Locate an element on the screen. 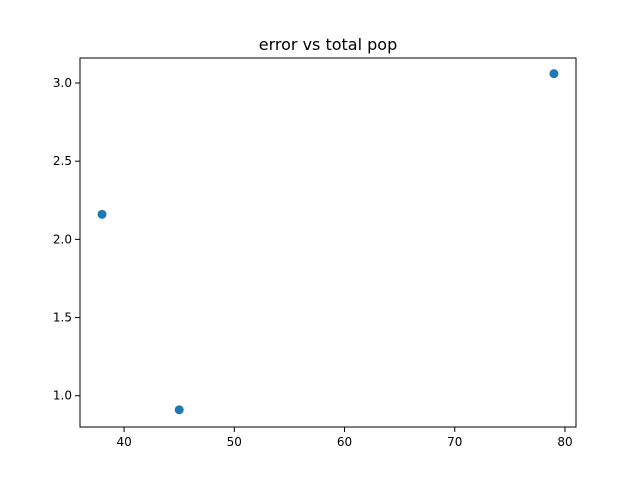 Image resolution: width=640 pixels, height=484 pixels. y-tick-label: 3.0 is located at coordinates (62, 83).